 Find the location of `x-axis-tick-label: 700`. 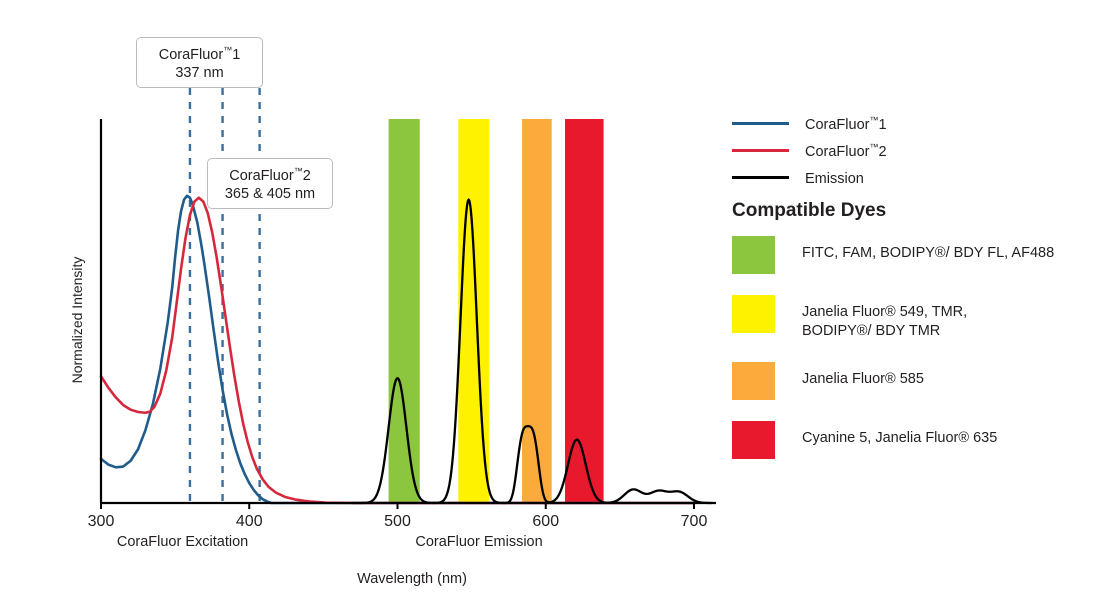

x-axis-tick-label: 700 is located at coordinates (694, 521).